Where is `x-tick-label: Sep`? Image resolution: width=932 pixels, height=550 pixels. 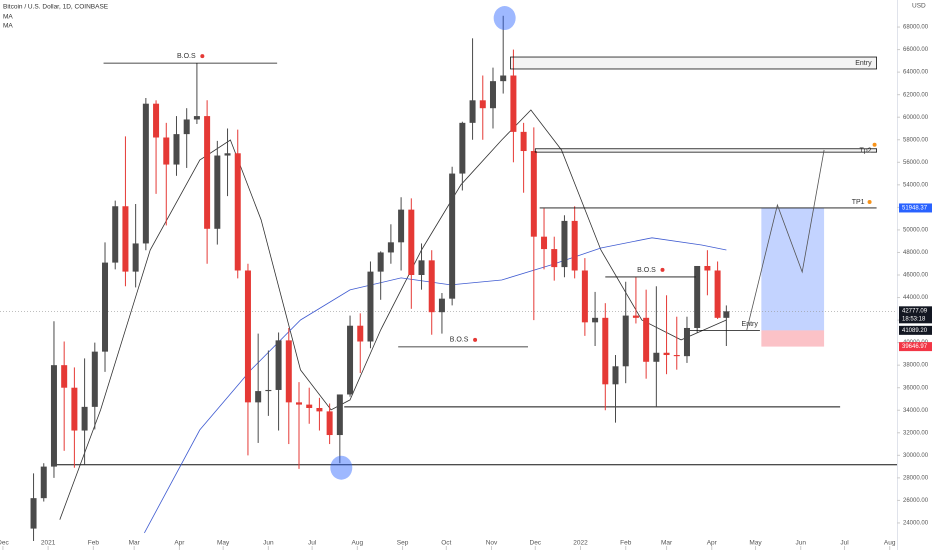 x-tick-label: Sep is located at coordinates (403, 543).